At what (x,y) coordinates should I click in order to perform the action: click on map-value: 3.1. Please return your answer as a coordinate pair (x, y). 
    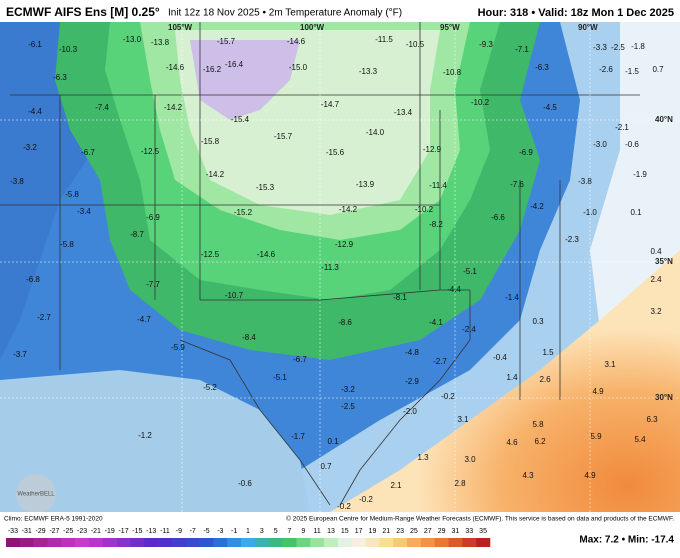
    Looking at the image, I should click on (610, 364).